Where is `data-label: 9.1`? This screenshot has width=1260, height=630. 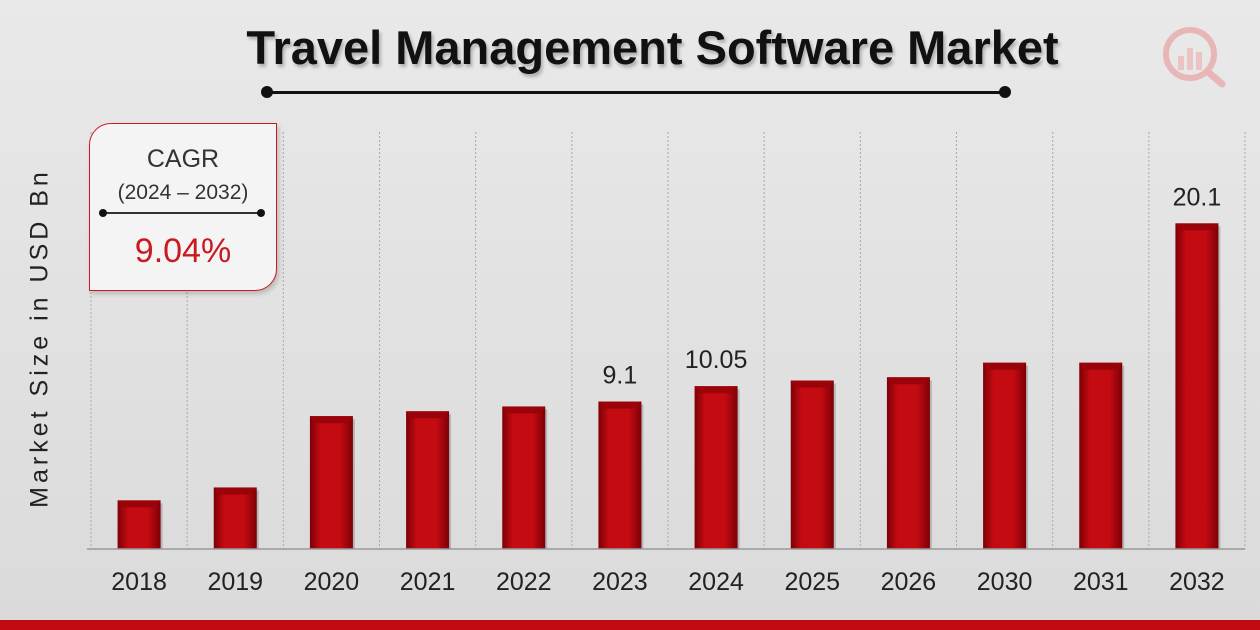
data-label: 9.1 is located at coordinates (620, 376).